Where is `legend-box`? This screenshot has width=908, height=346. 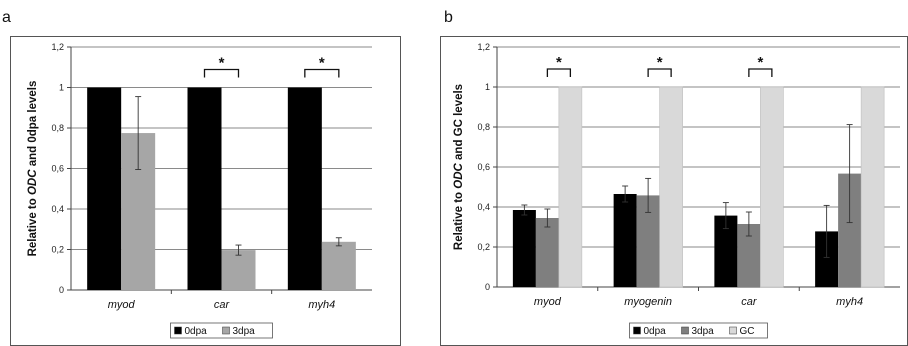
legend-box is located at coordinates (221, 330).